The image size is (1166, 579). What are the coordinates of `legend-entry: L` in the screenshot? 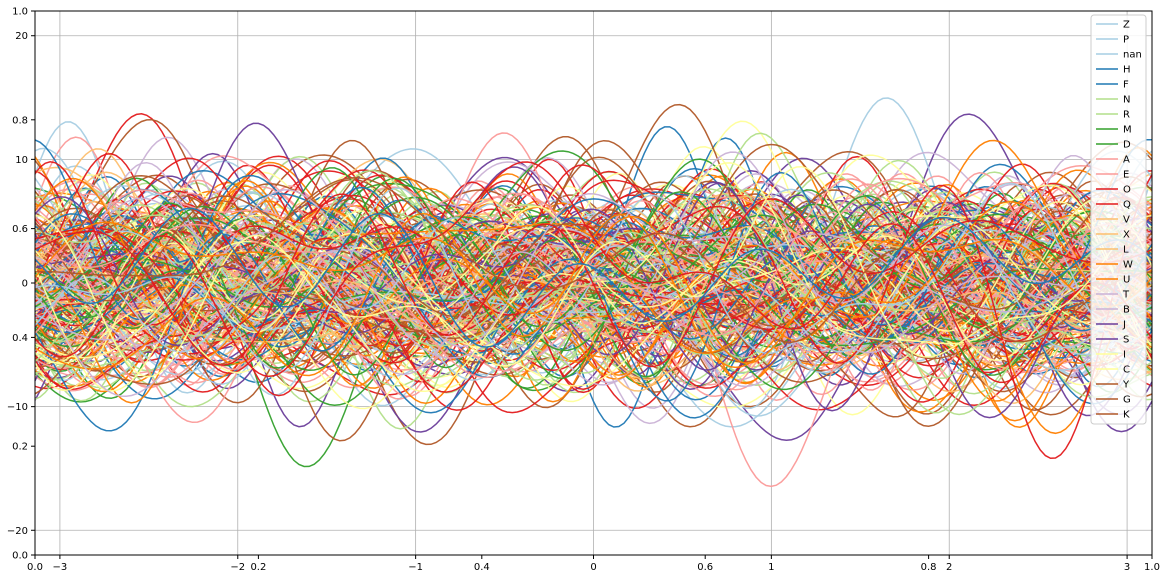 It's located at (1126, 250).